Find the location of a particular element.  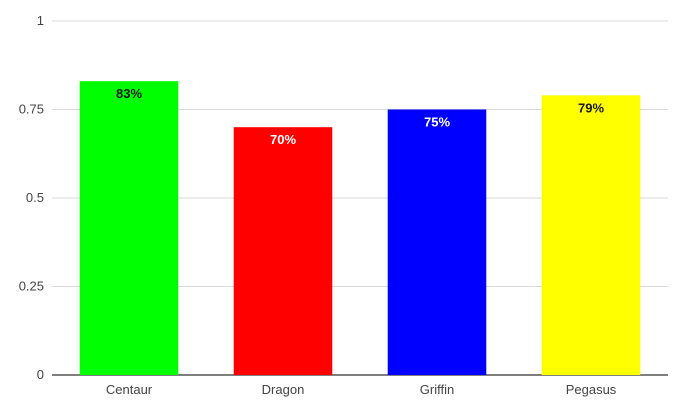

x-tick-label-centaur: Centaur is located at coordinates (129, 389).